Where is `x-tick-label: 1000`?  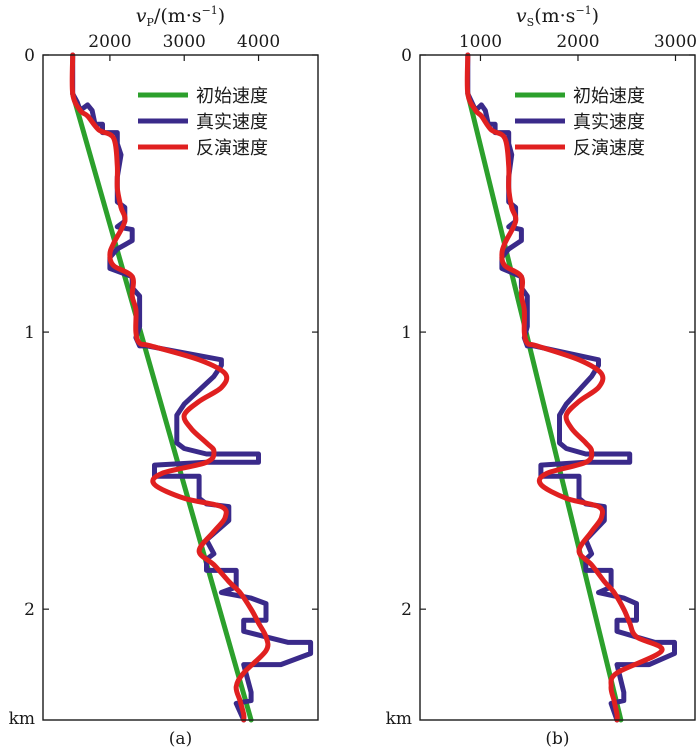
x-tick-label: 1000 is located at coordinates (480, 42).